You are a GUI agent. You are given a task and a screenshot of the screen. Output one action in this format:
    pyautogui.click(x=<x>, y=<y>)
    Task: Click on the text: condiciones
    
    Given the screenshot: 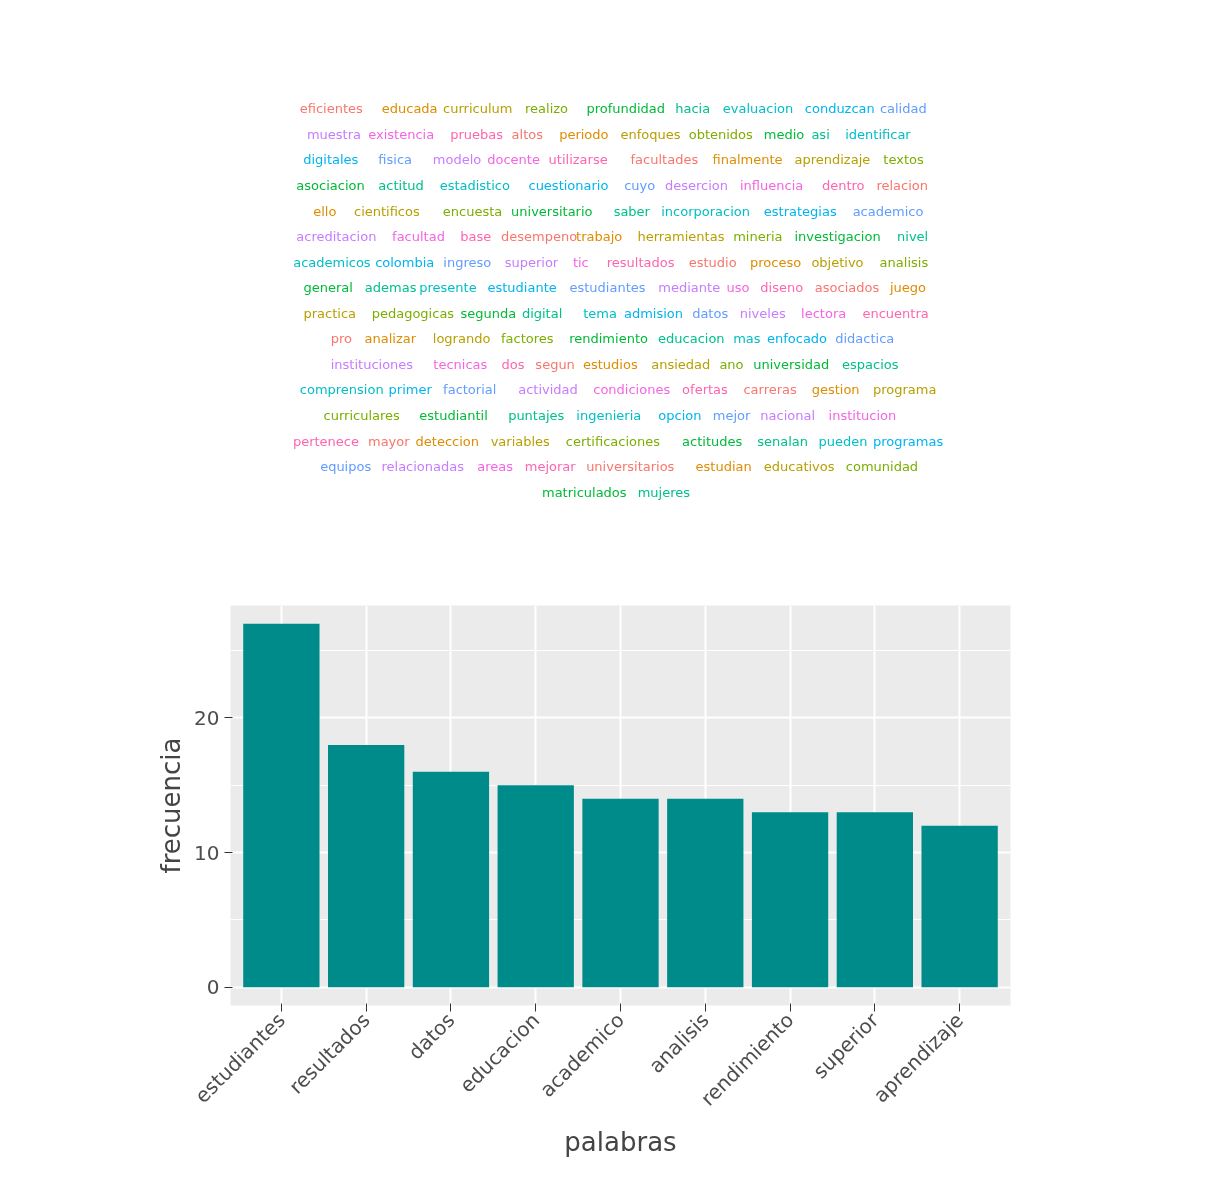 What is the action you would take?
    pyautogui.click(x=632, y=390)
    